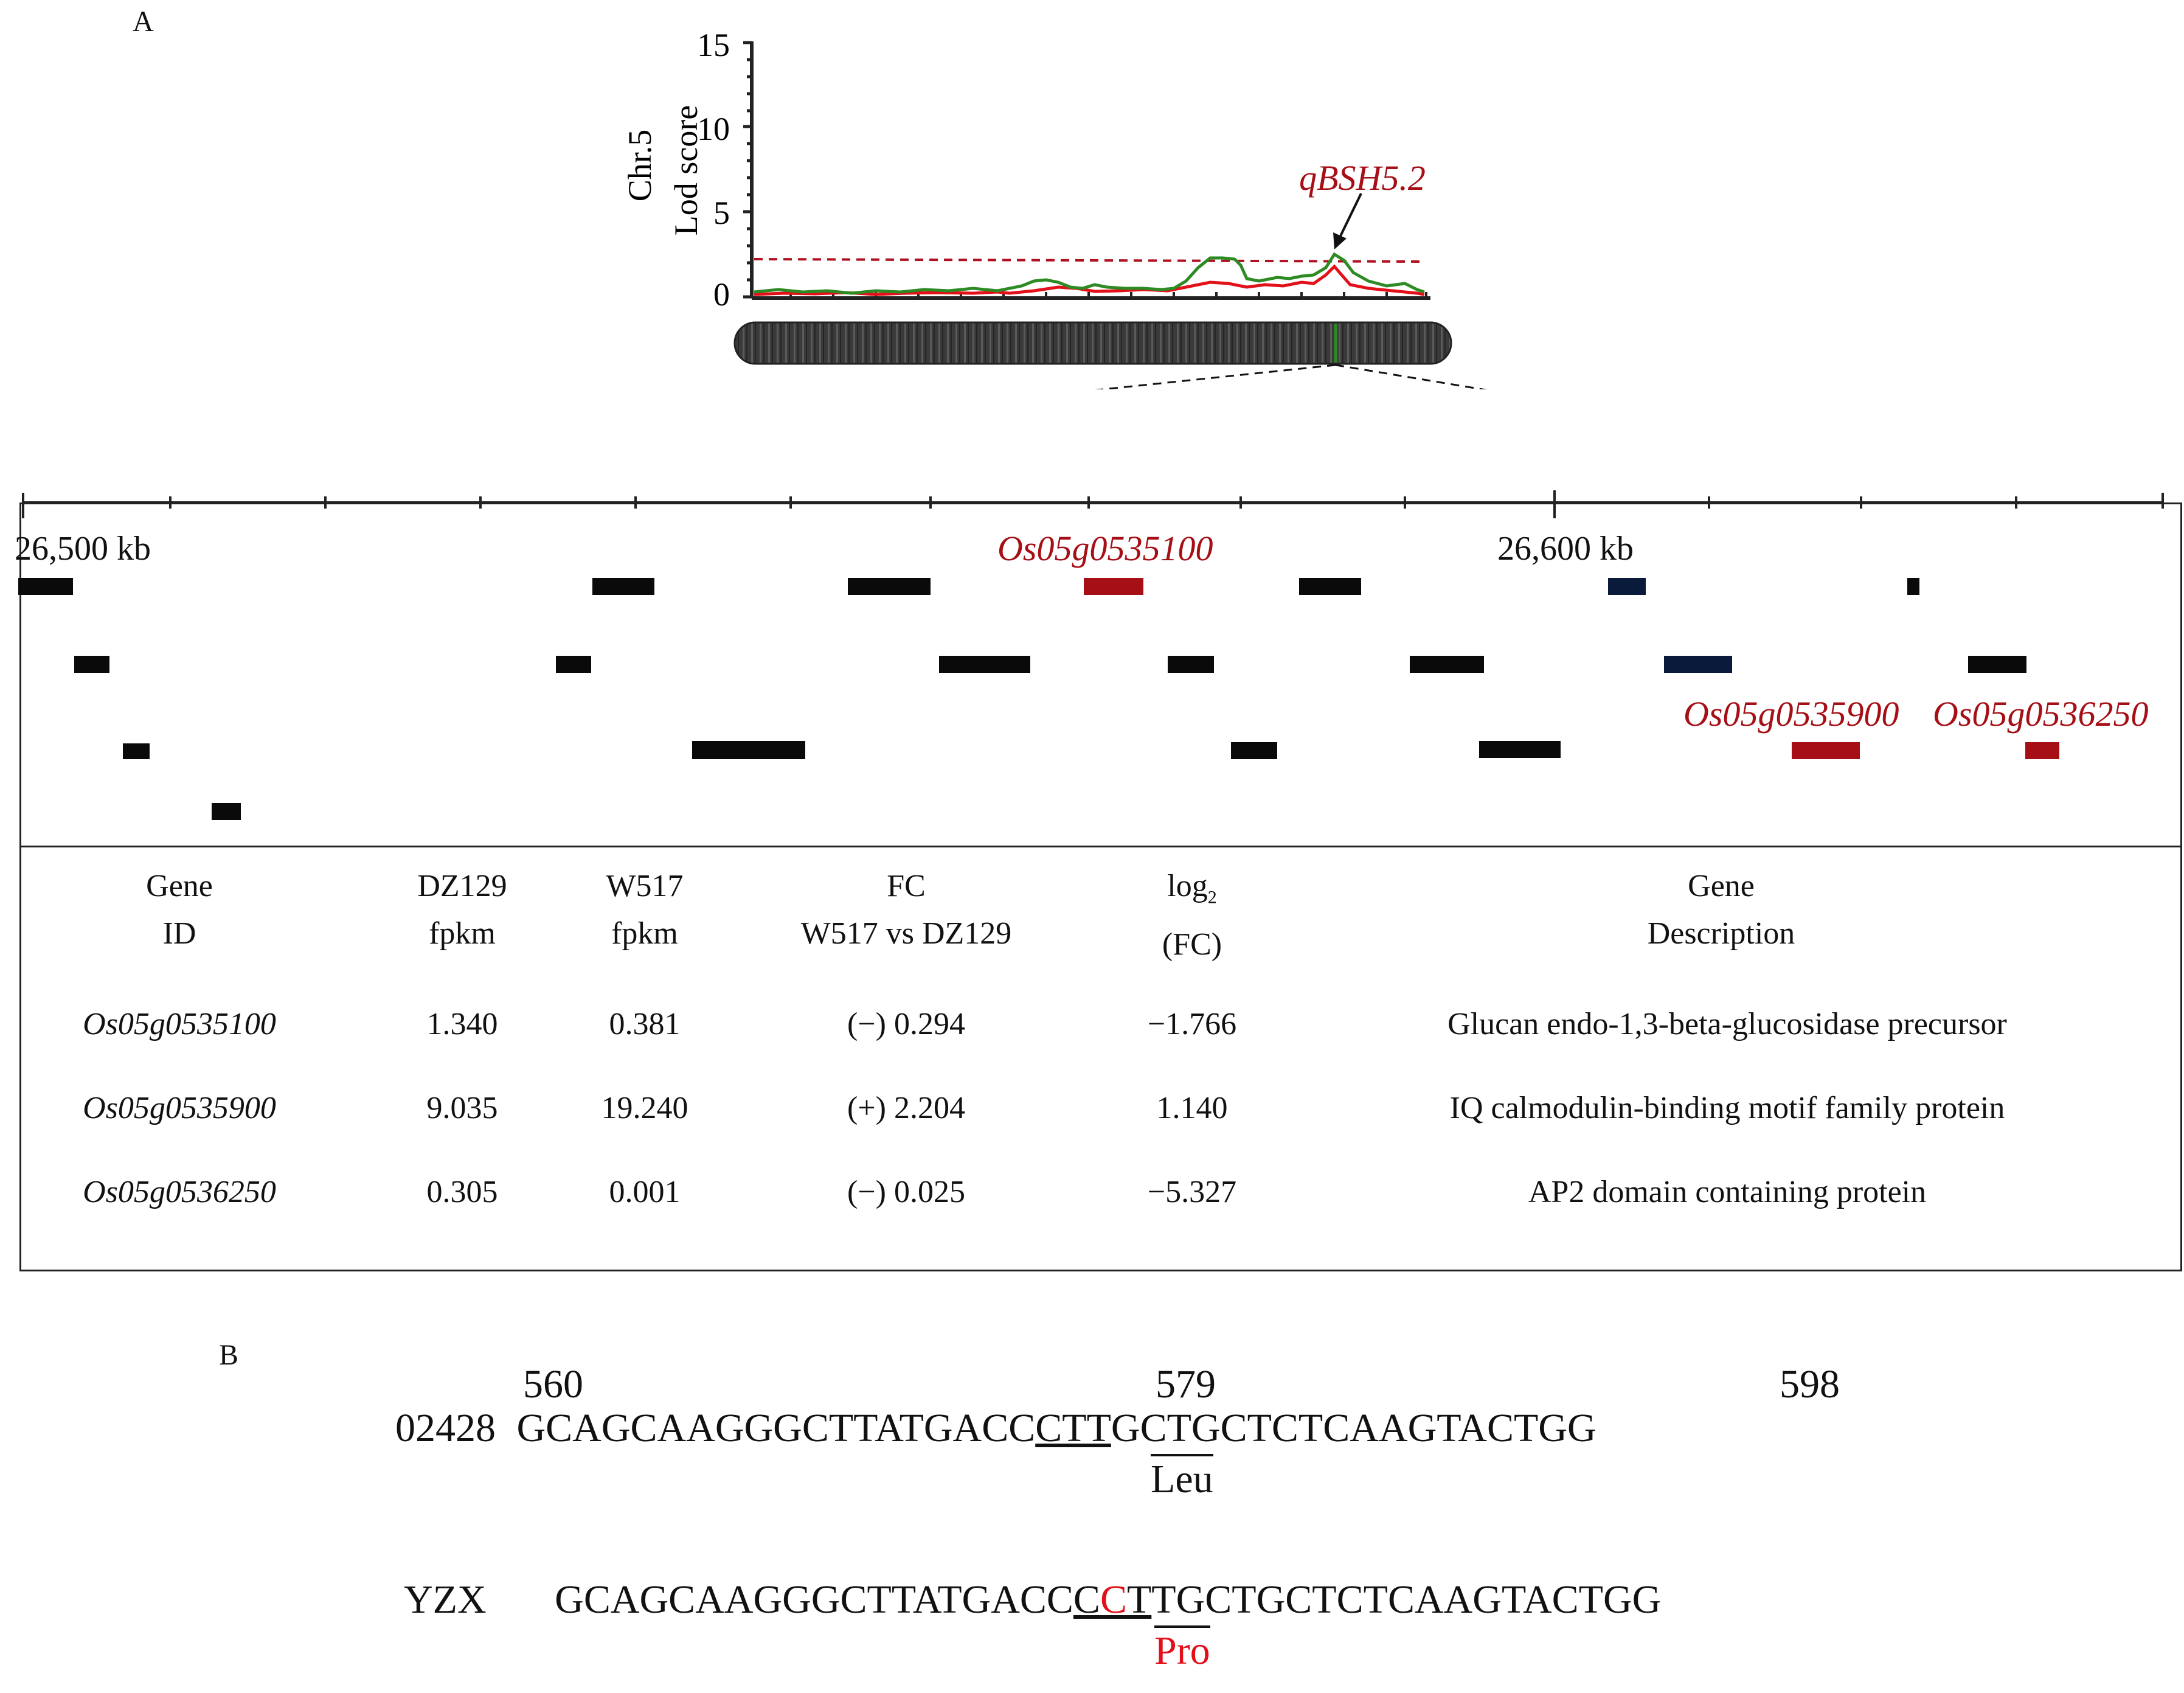 The height and width of the screenshot is (1693, 2184). What do you see at coordinates (721, 294) in the screenshot?
I see `ytick-0: 0` at bounding box center [721, 294].